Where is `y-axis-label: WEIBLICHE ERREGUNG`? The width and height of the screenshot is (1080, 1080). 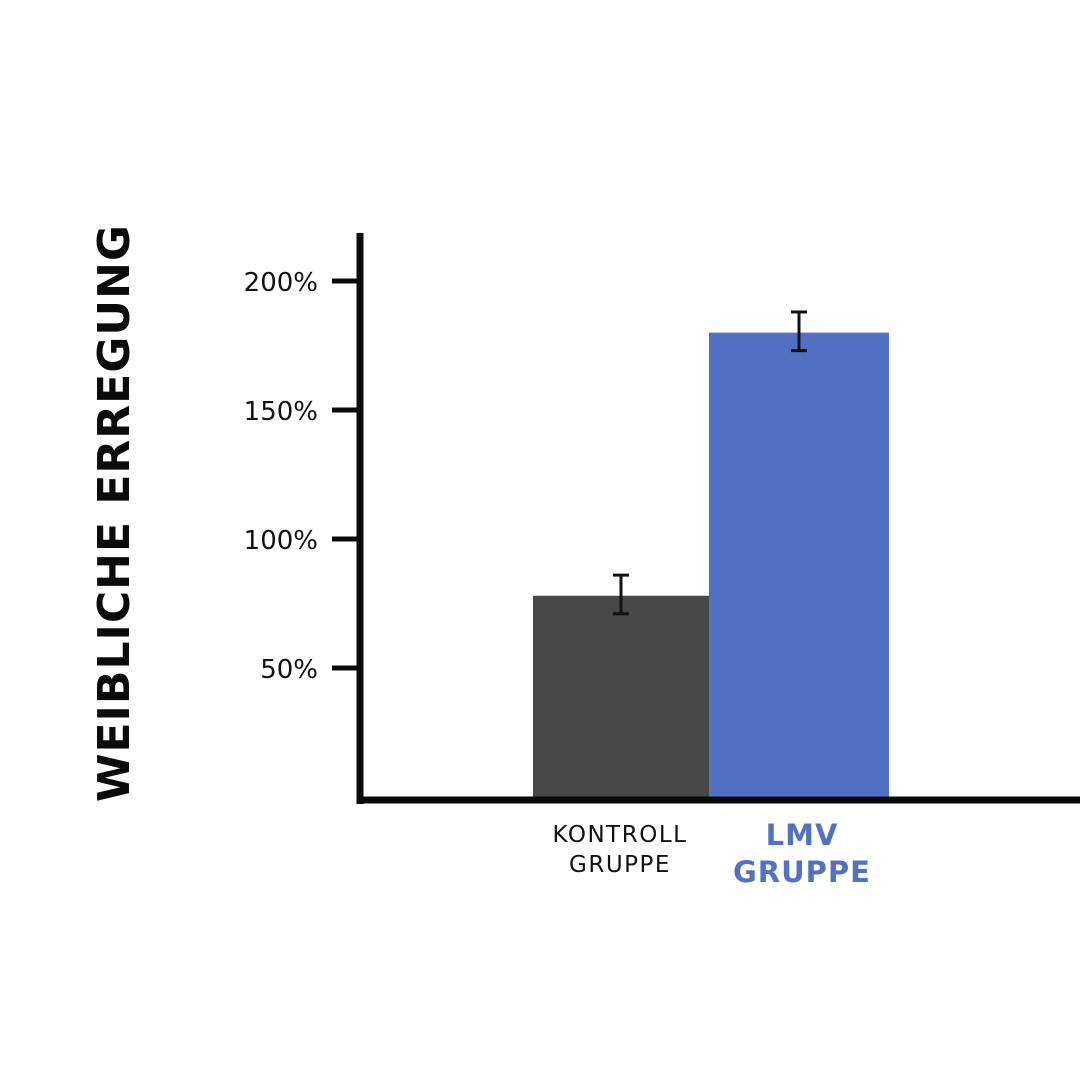 y-axis-label: WEIBLICHE ERREGUNG is located at coordinates (114, 513).